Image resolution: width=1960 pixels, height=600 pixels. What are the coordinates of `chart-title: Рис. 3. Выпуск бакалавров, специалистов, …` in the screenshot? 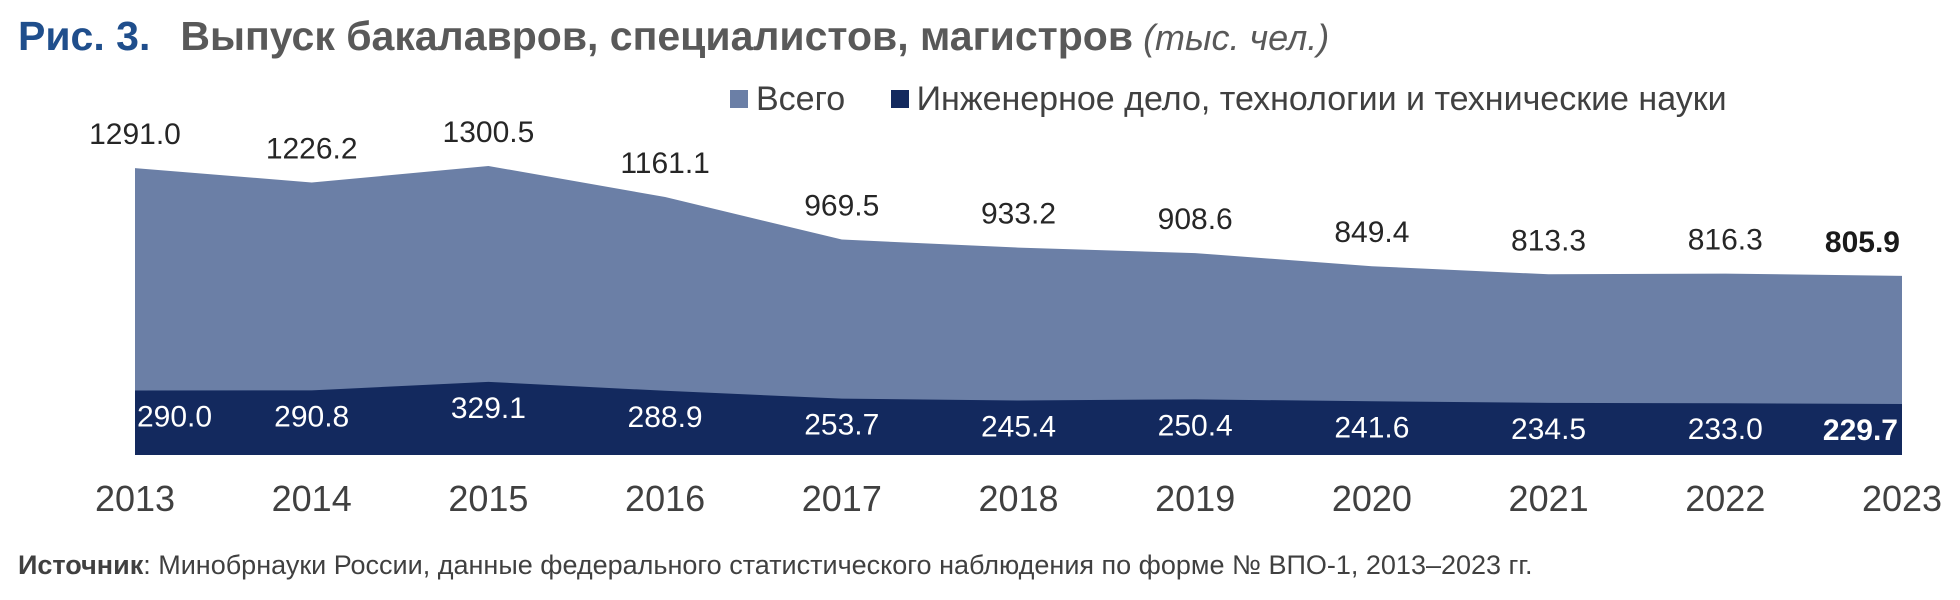 It's located at (673, 37).